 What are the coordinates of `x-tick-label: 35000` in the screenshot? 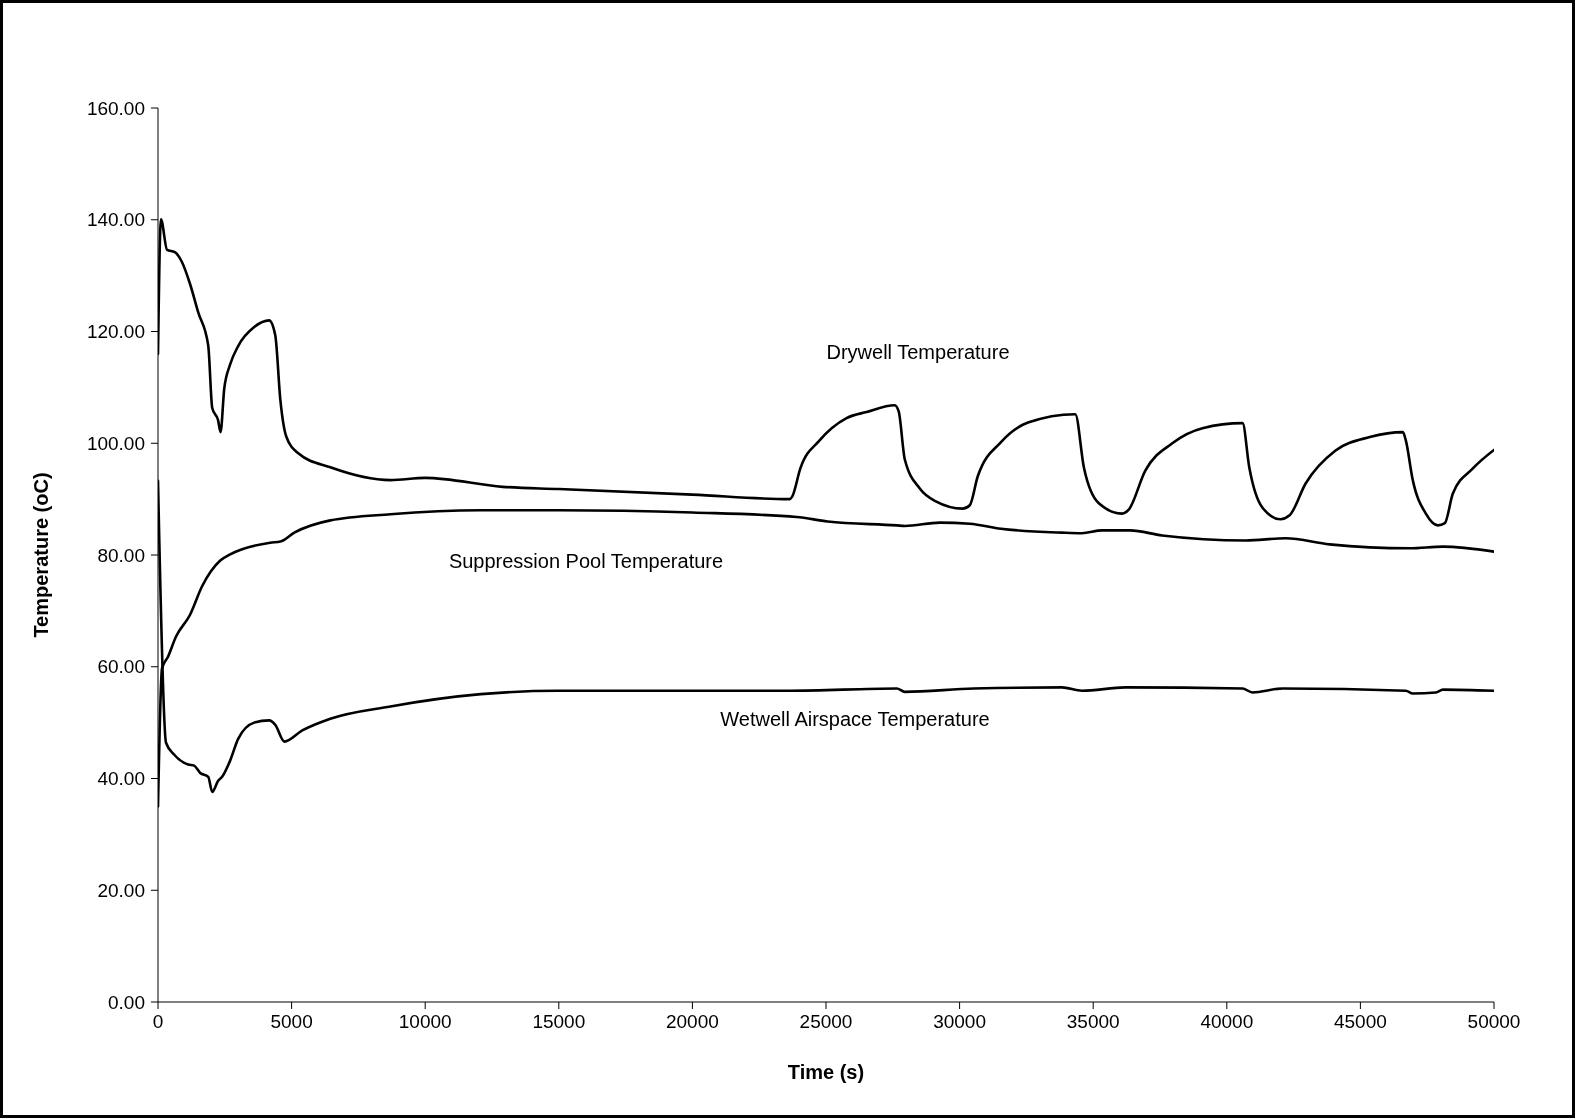 It's located at (1093, 1022).